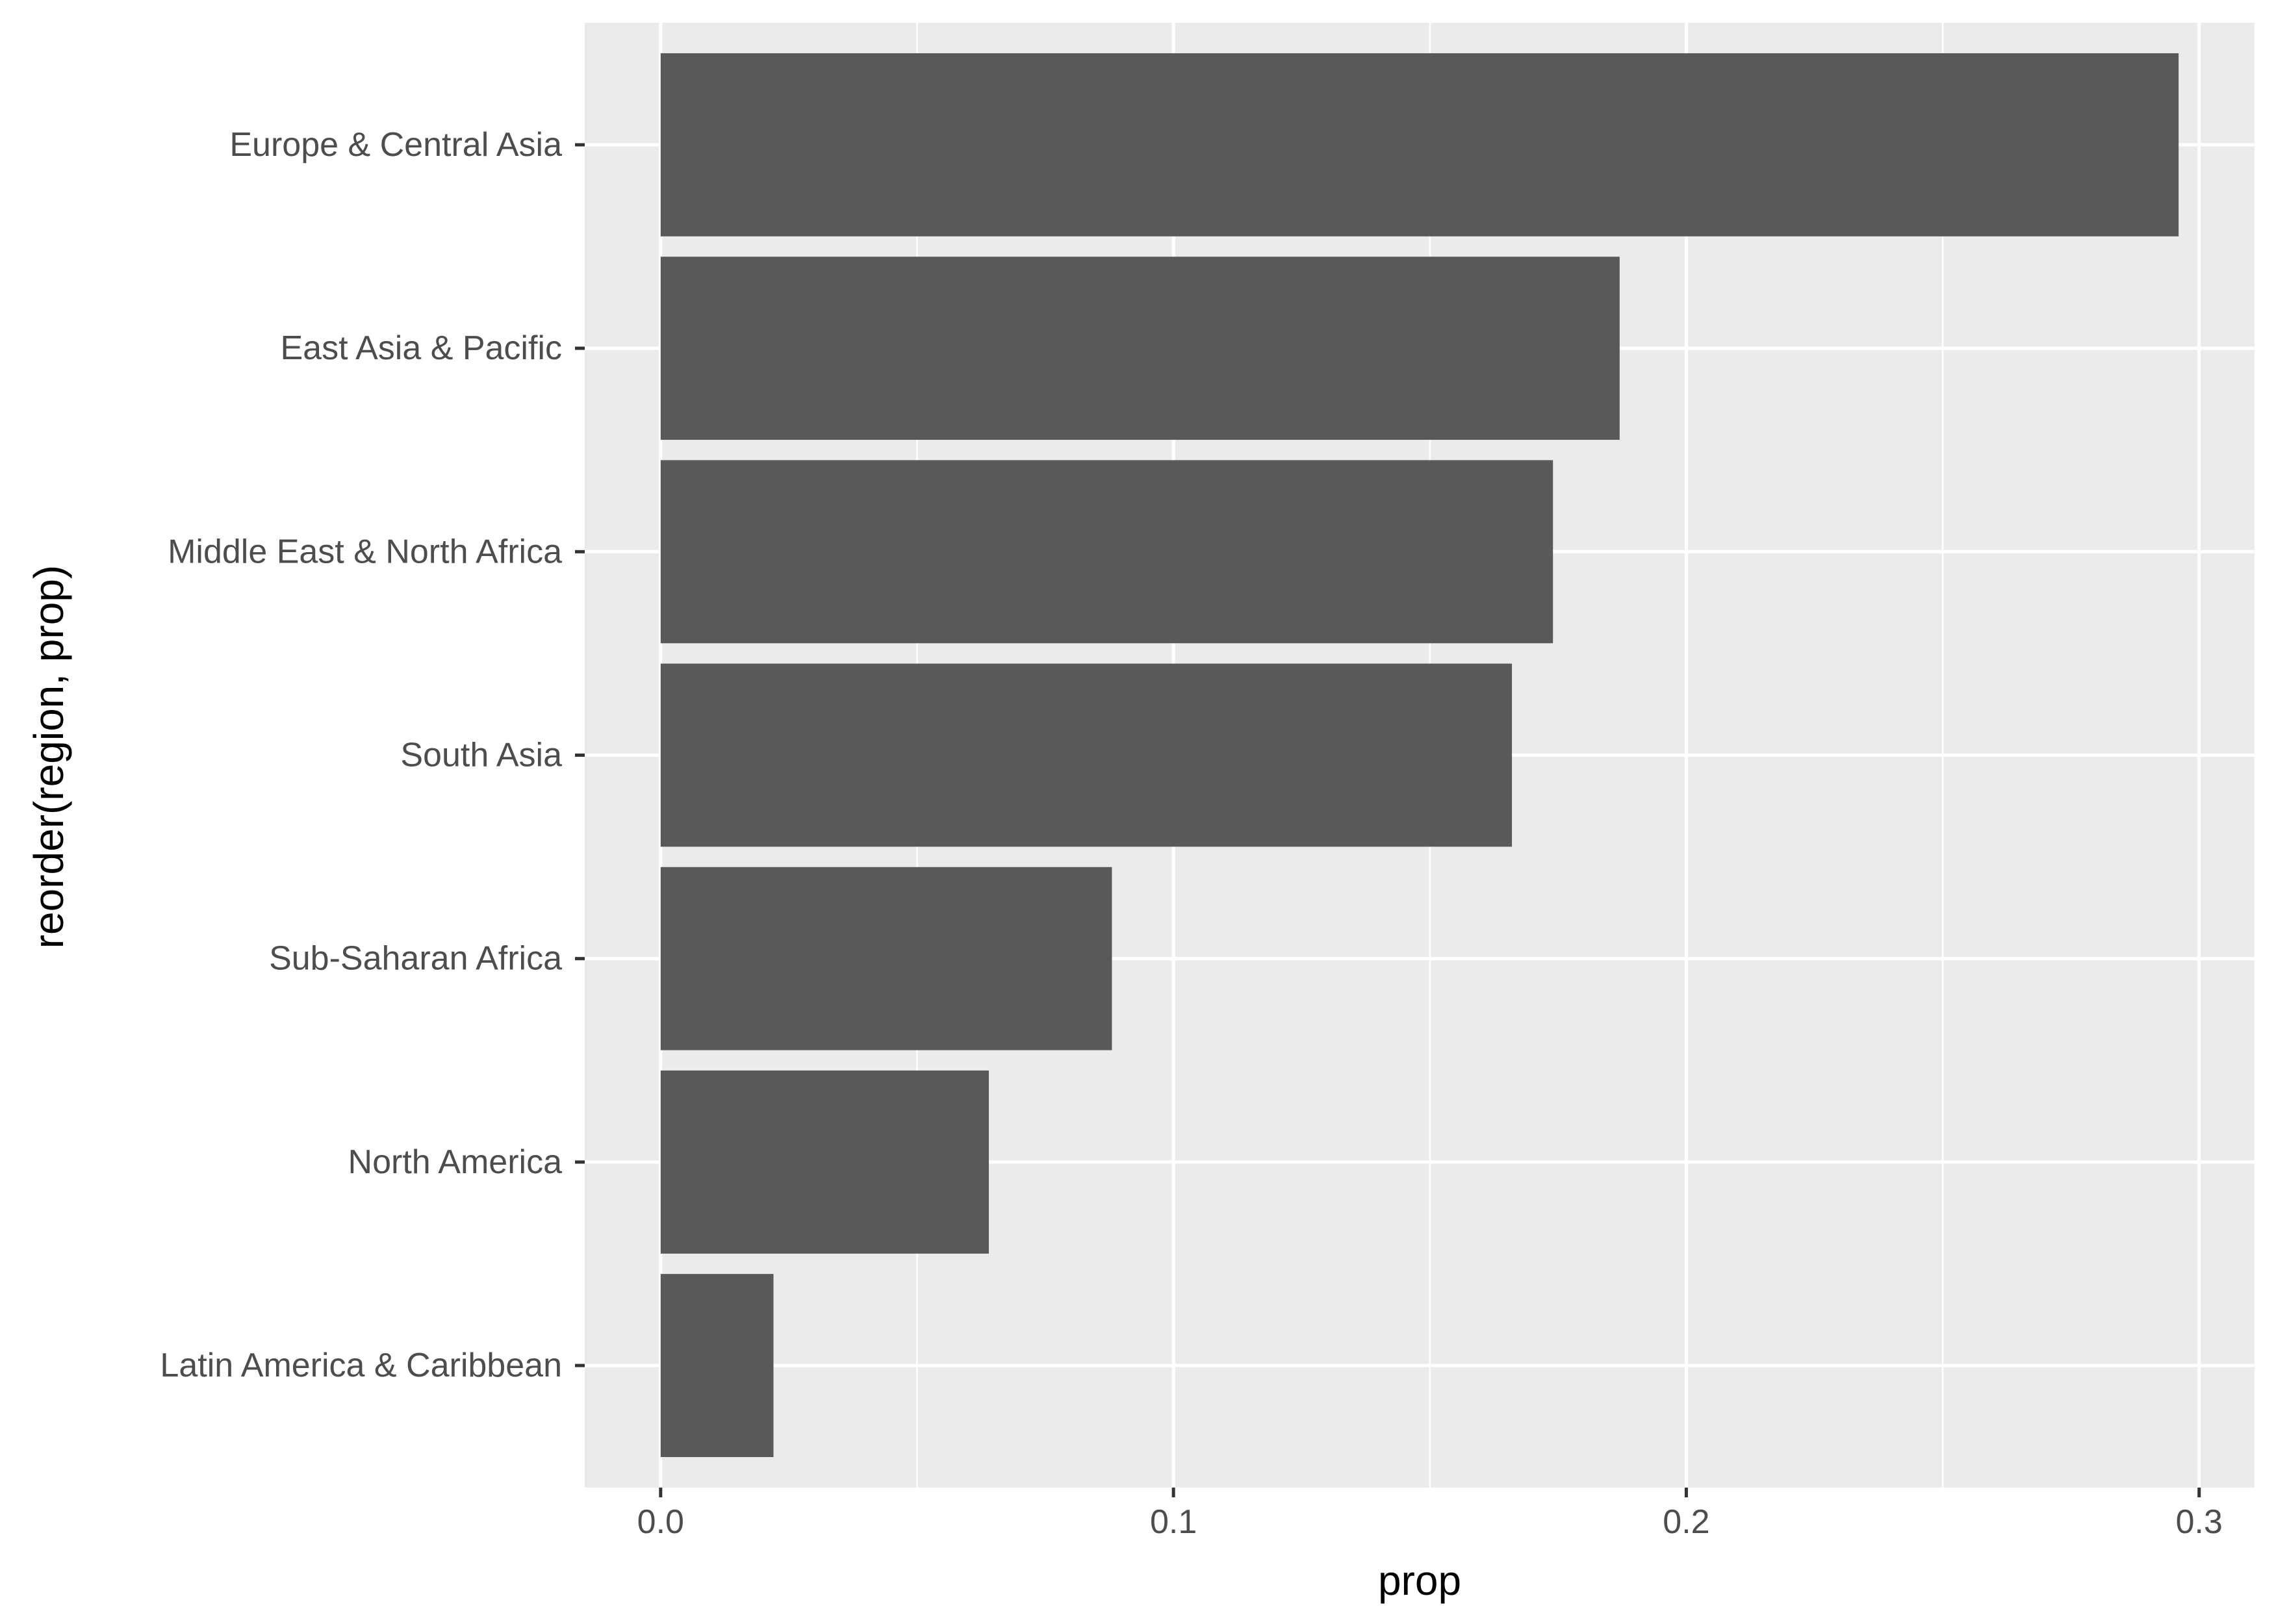 This screenshot has height=1624, width=2274. I want to click on y-tick-label: East Asia & Pacific, so click(421, 348).